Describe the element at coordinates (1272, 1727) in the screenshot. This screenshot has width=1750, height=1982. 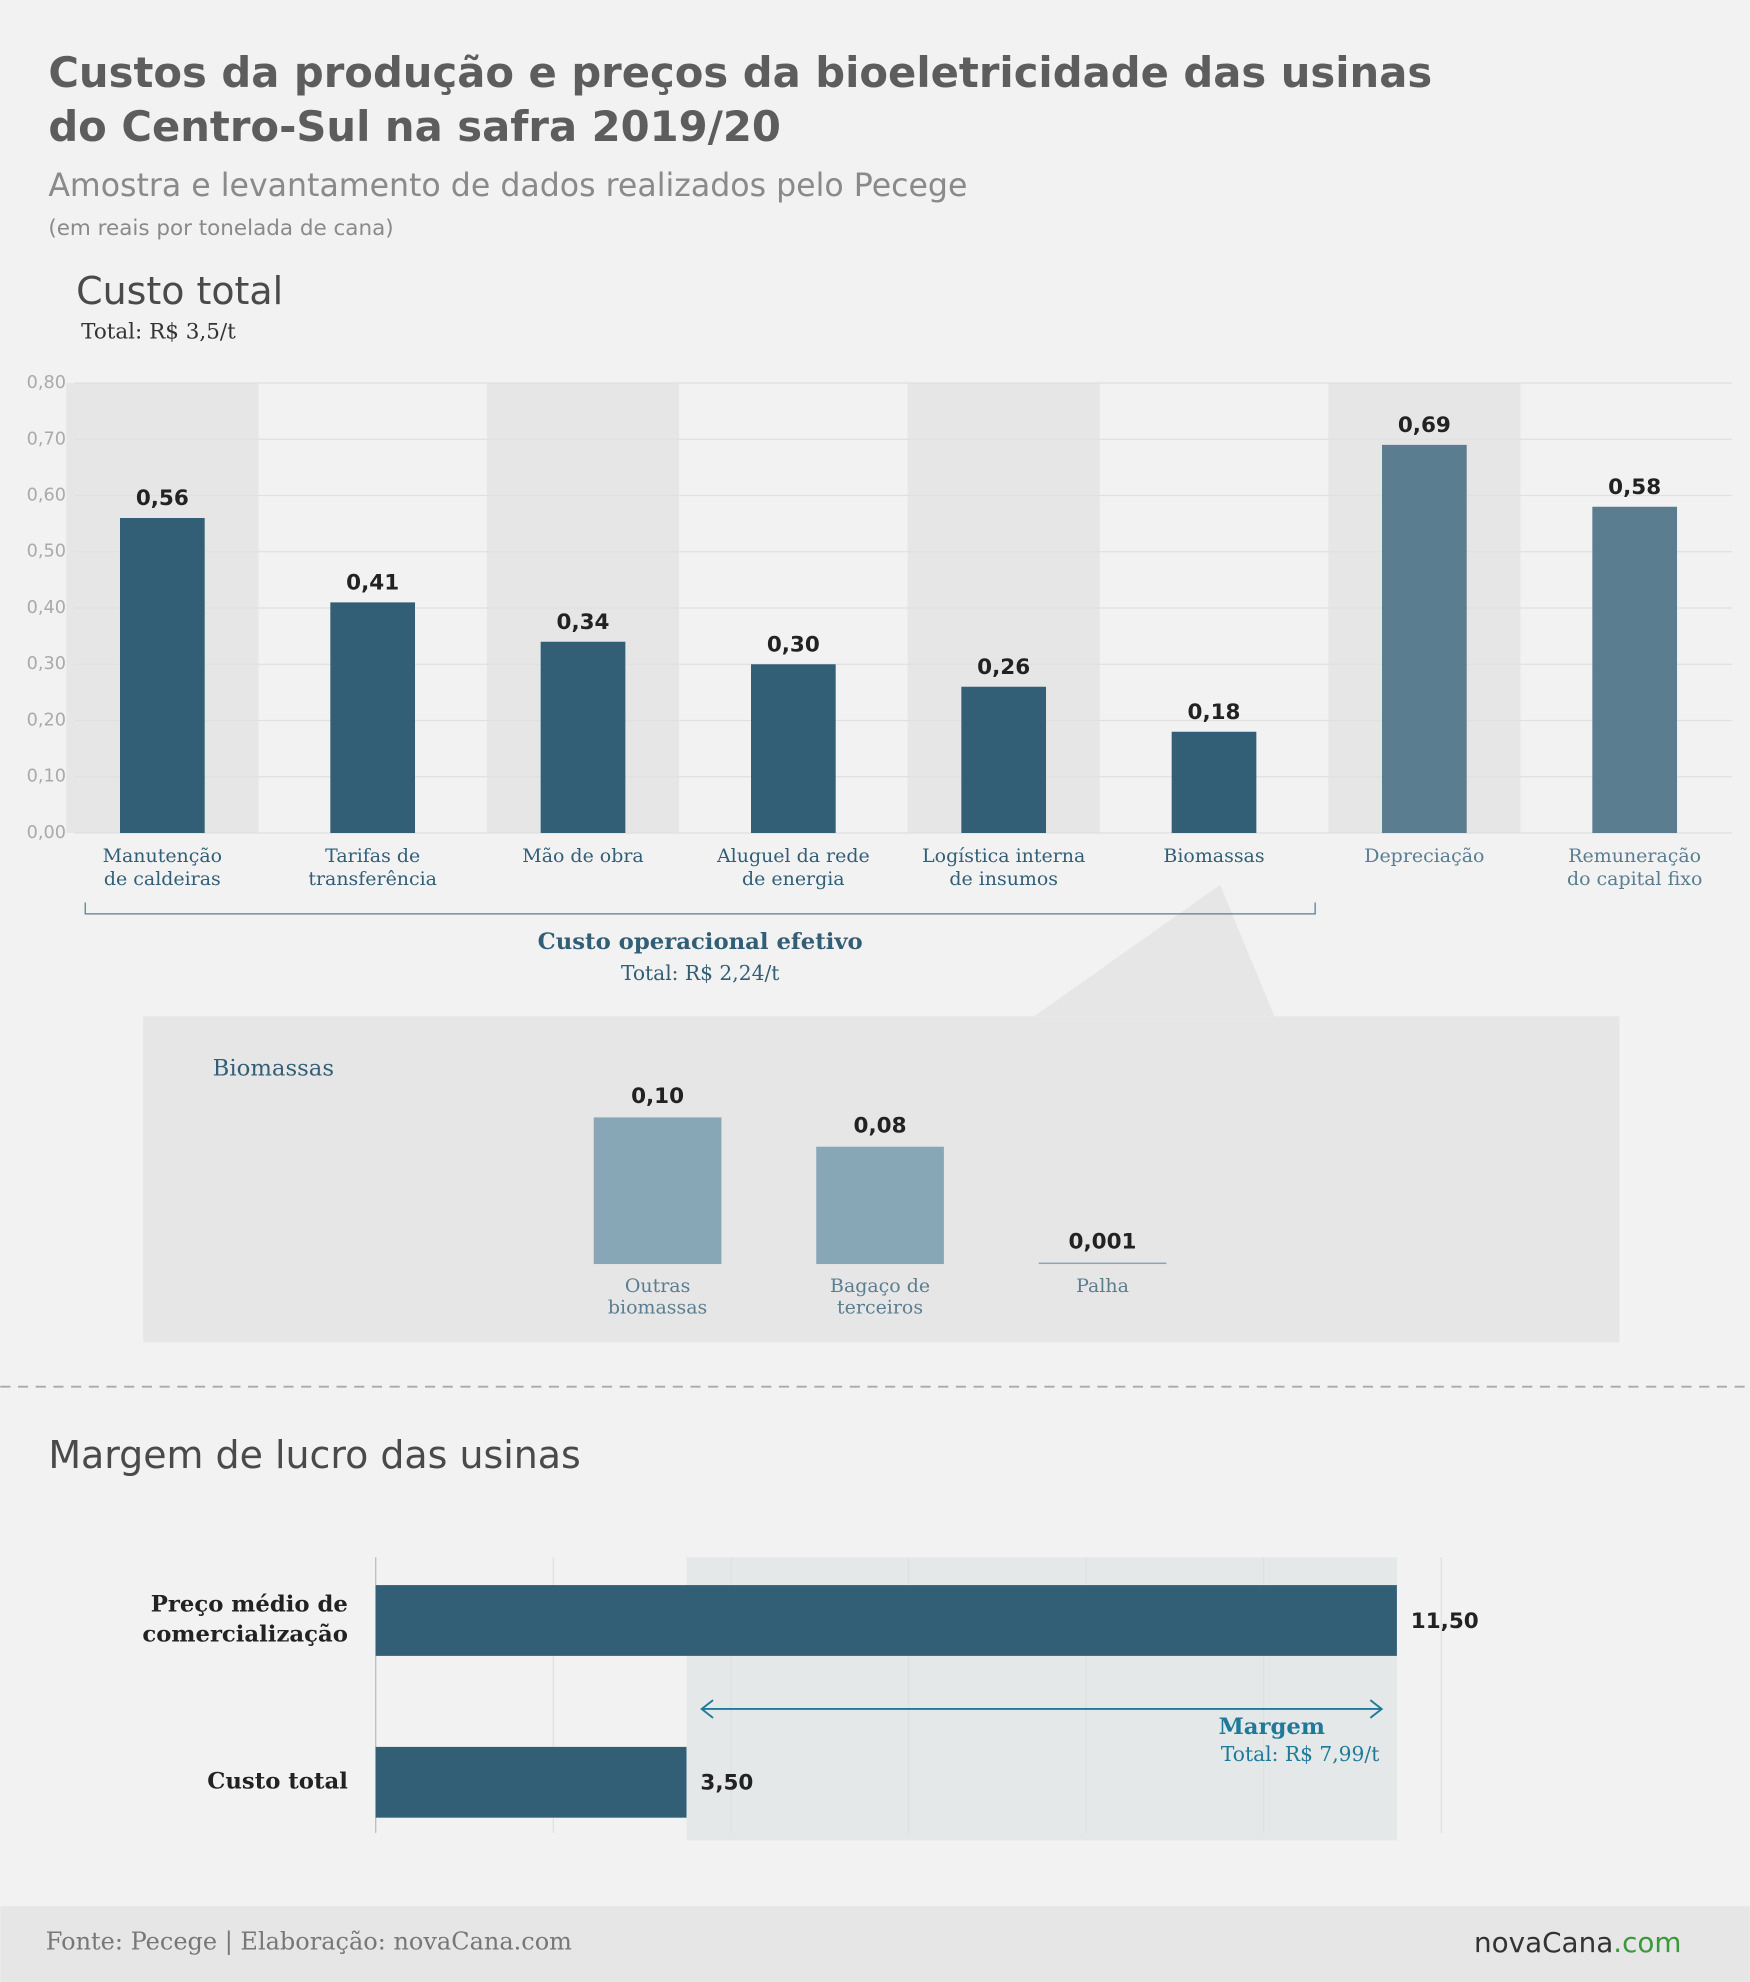
I see `annotation-title: Margem` at that location.